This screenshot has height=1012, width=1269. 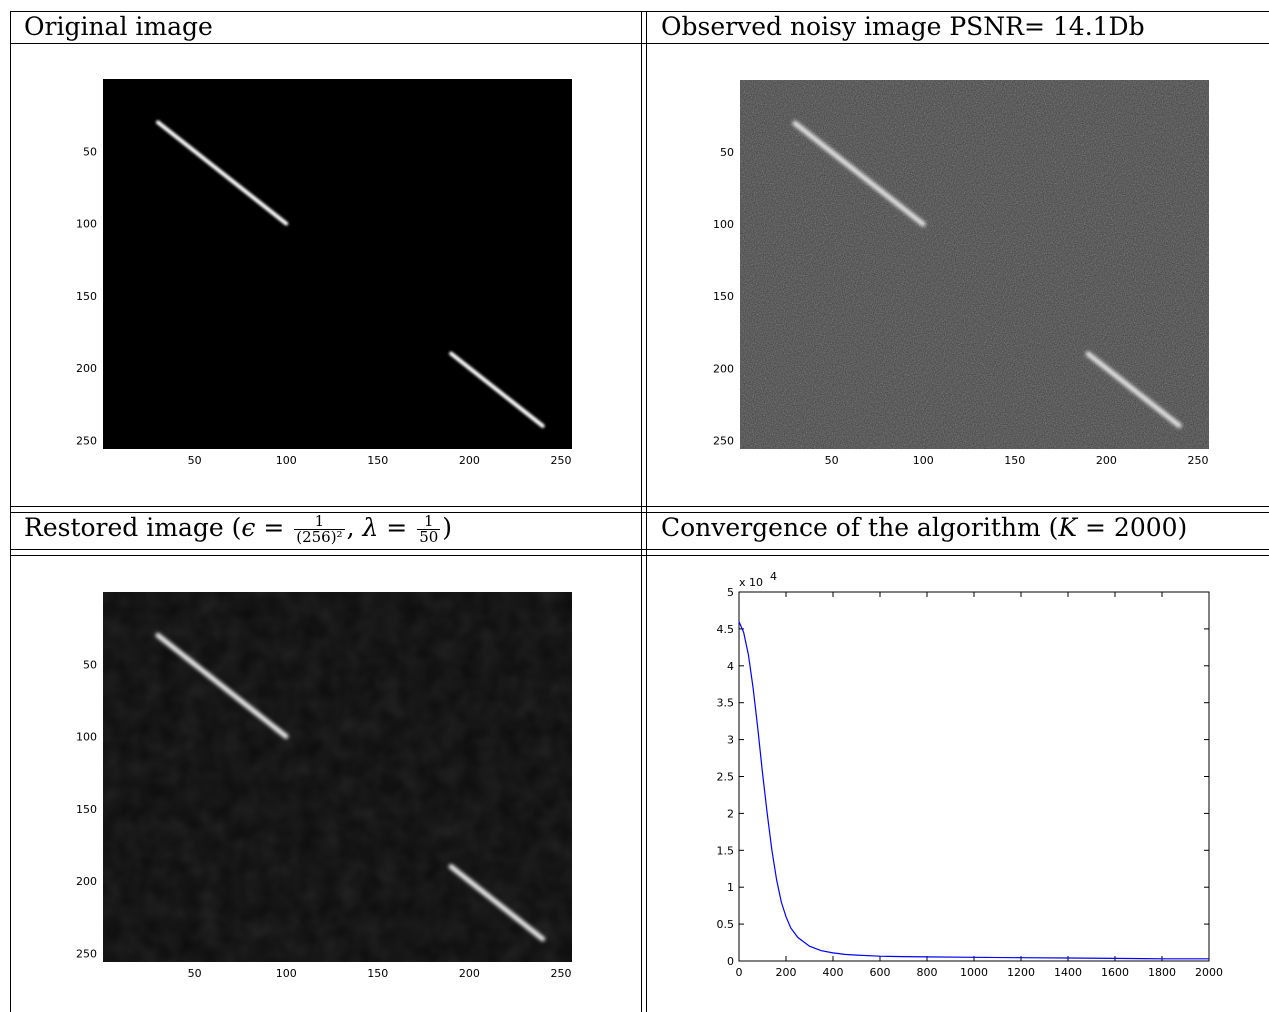 What do you see at coordinates (319, 537) in the screenshot?
I see `epsilon-denominator: (256)²` at bounding box center [319, 537].